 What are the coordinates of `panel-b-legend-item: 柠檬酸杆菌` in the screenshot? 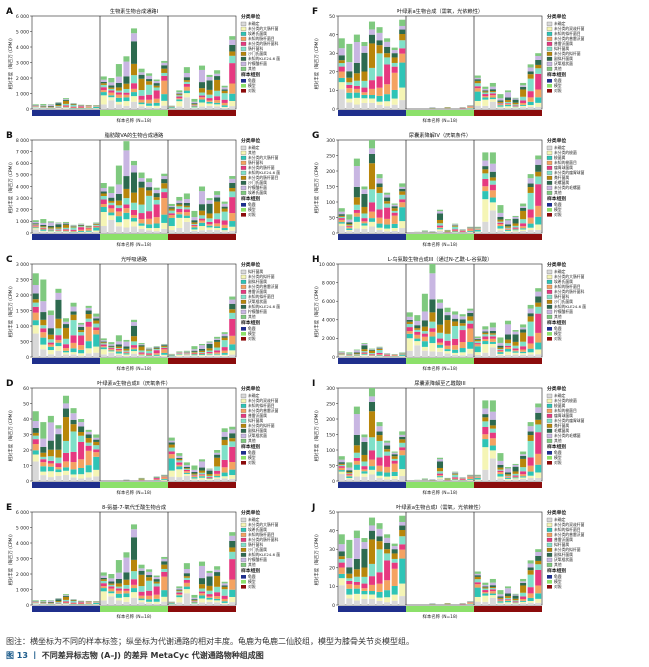 It's located at (257, 187).